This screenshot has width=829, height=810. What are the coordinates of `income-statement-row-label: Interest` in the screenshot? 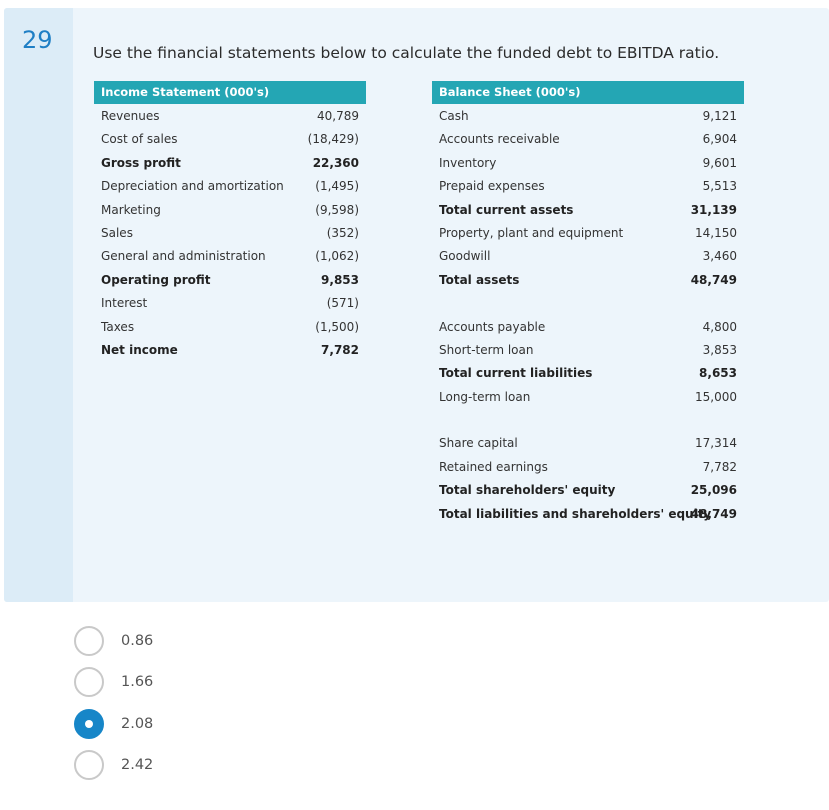 It's located at (124, 303).